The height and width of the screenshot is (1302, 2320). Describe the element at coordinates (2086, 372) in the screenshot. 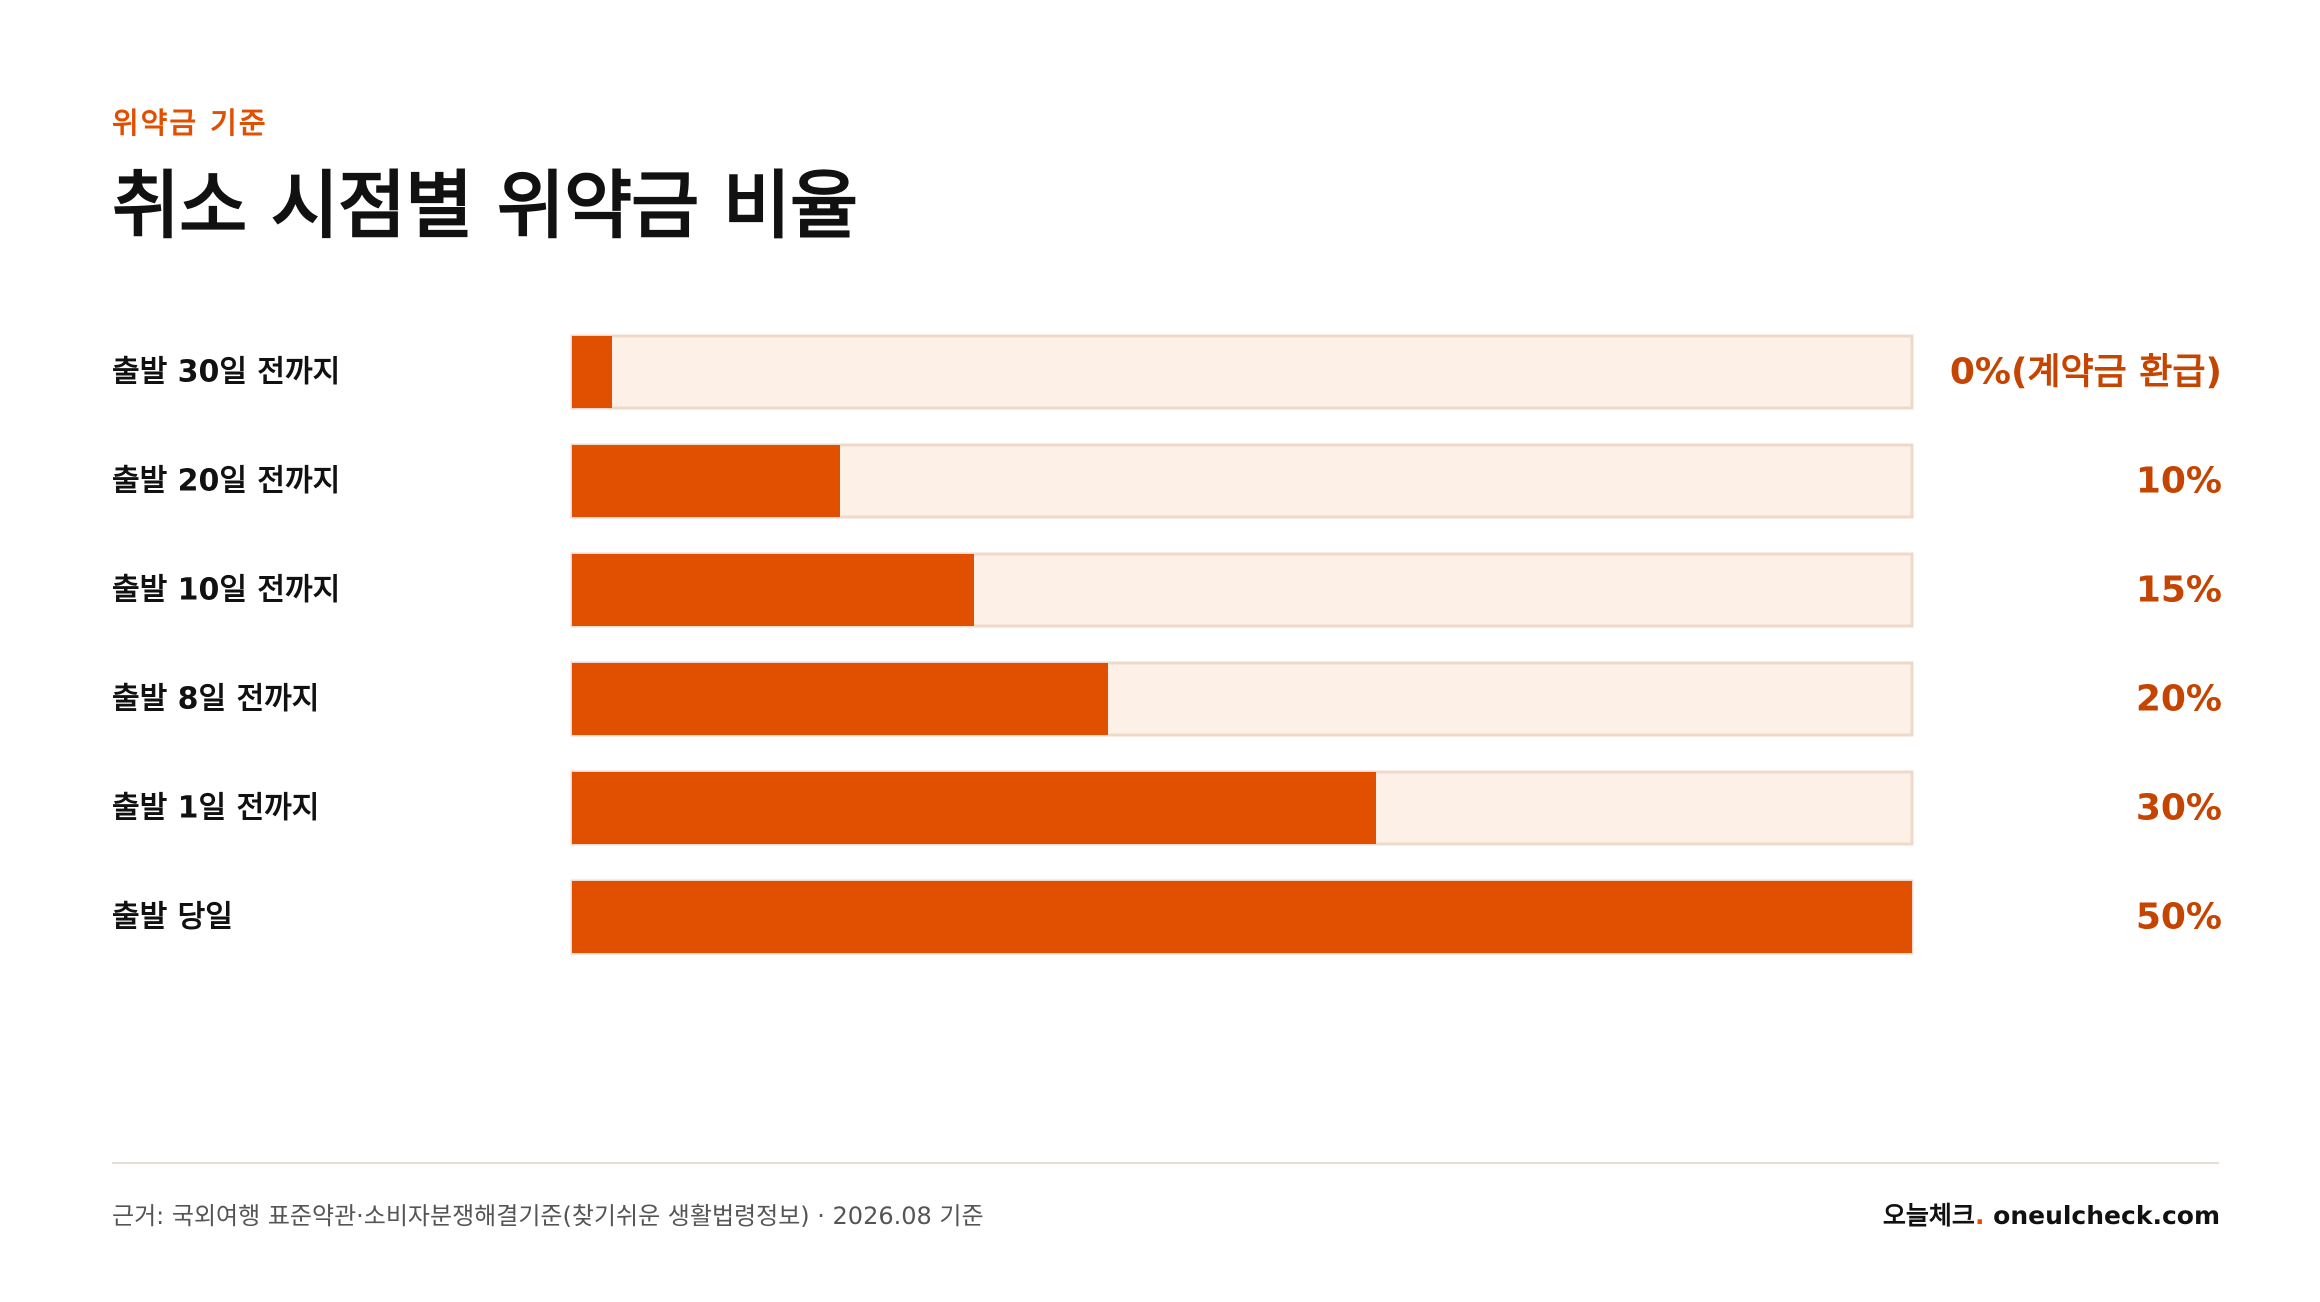

I see `value-label: 0%(계약금 환급)` at that location.